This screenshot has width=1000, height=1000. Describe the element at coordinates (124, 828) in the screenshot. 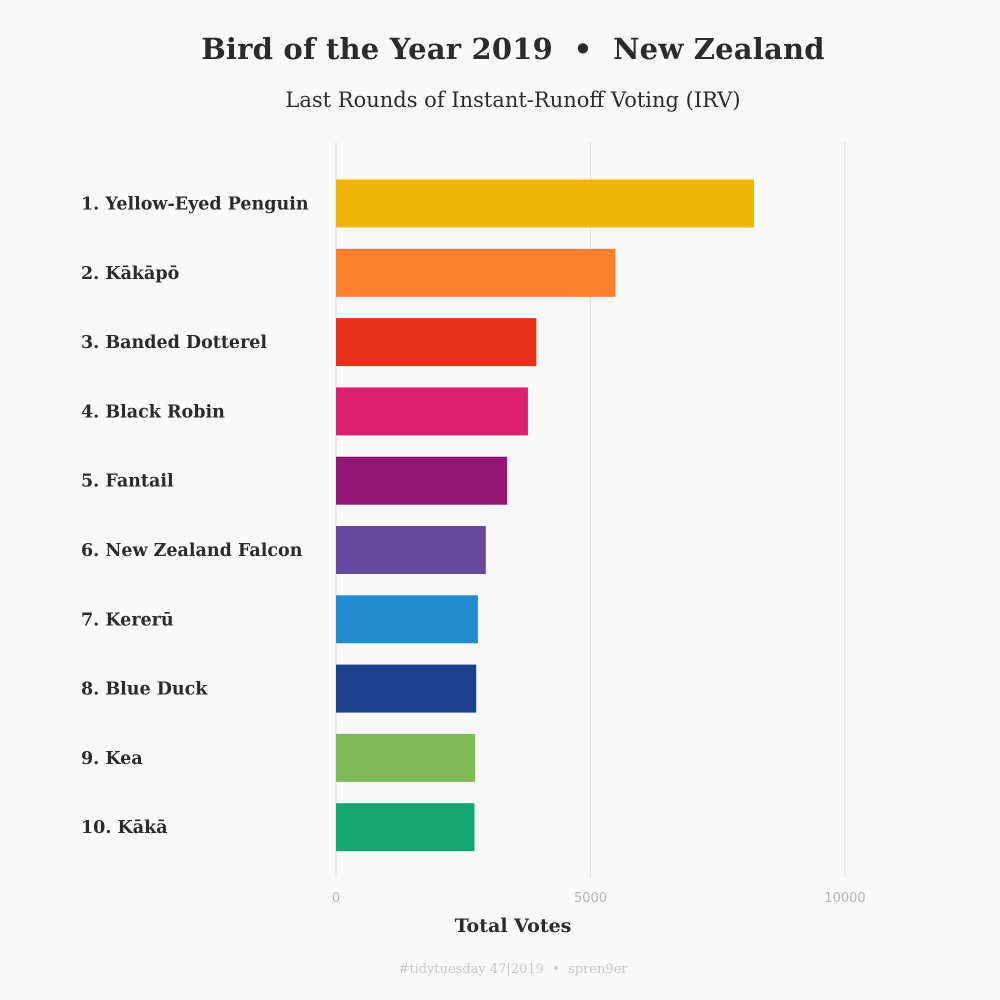

I see `category-label: 10. Kākā` at that location.